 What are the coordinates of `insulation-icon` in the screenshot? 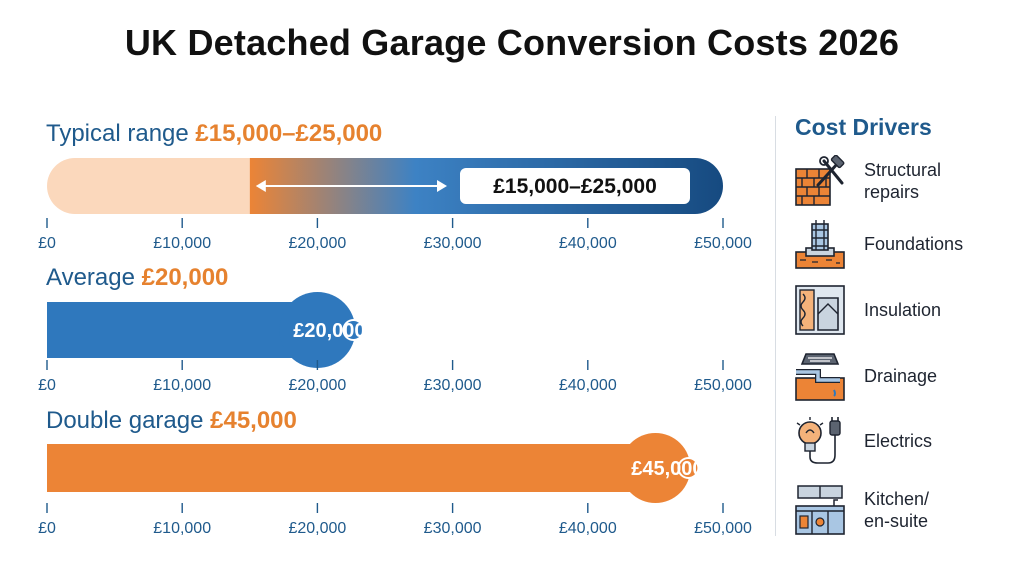 It's located at (820, 310).